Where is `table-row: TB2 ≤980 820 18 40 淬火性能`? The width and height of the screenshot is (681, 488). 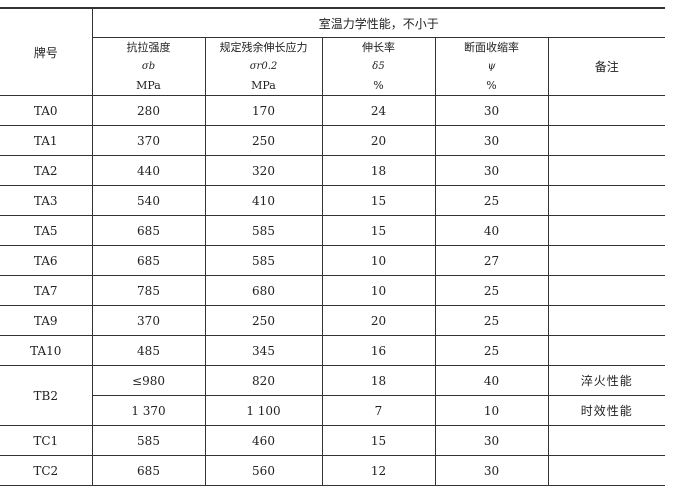
table-row: TB2 ≤980 820 18 40 淬火性能 is located at coordinates (333, 395).